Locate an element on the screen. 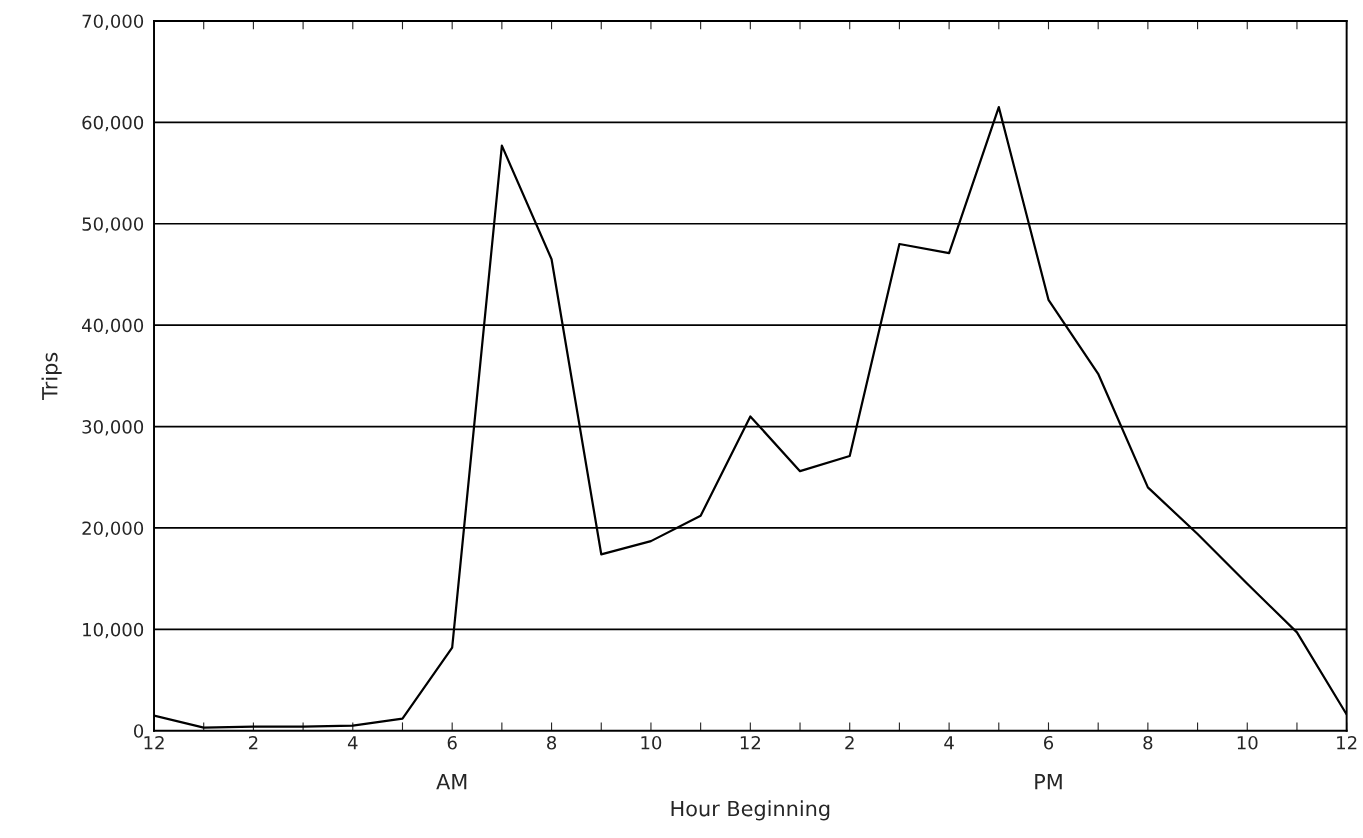  y-tick-label: 50,000 is located at coordinates (113, 225).